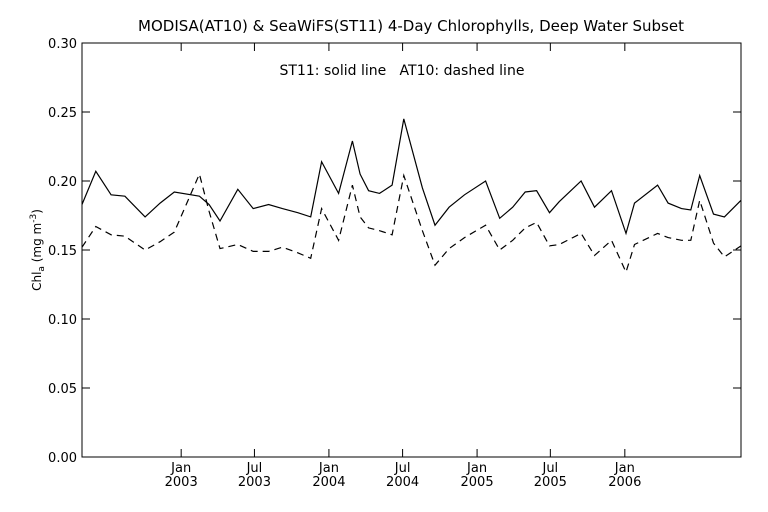 This screenshot has height=512, width=768. Describe the element at coordinates (62, 113) in the screenshot. I see `y-tick-label: 0.25` at that location.